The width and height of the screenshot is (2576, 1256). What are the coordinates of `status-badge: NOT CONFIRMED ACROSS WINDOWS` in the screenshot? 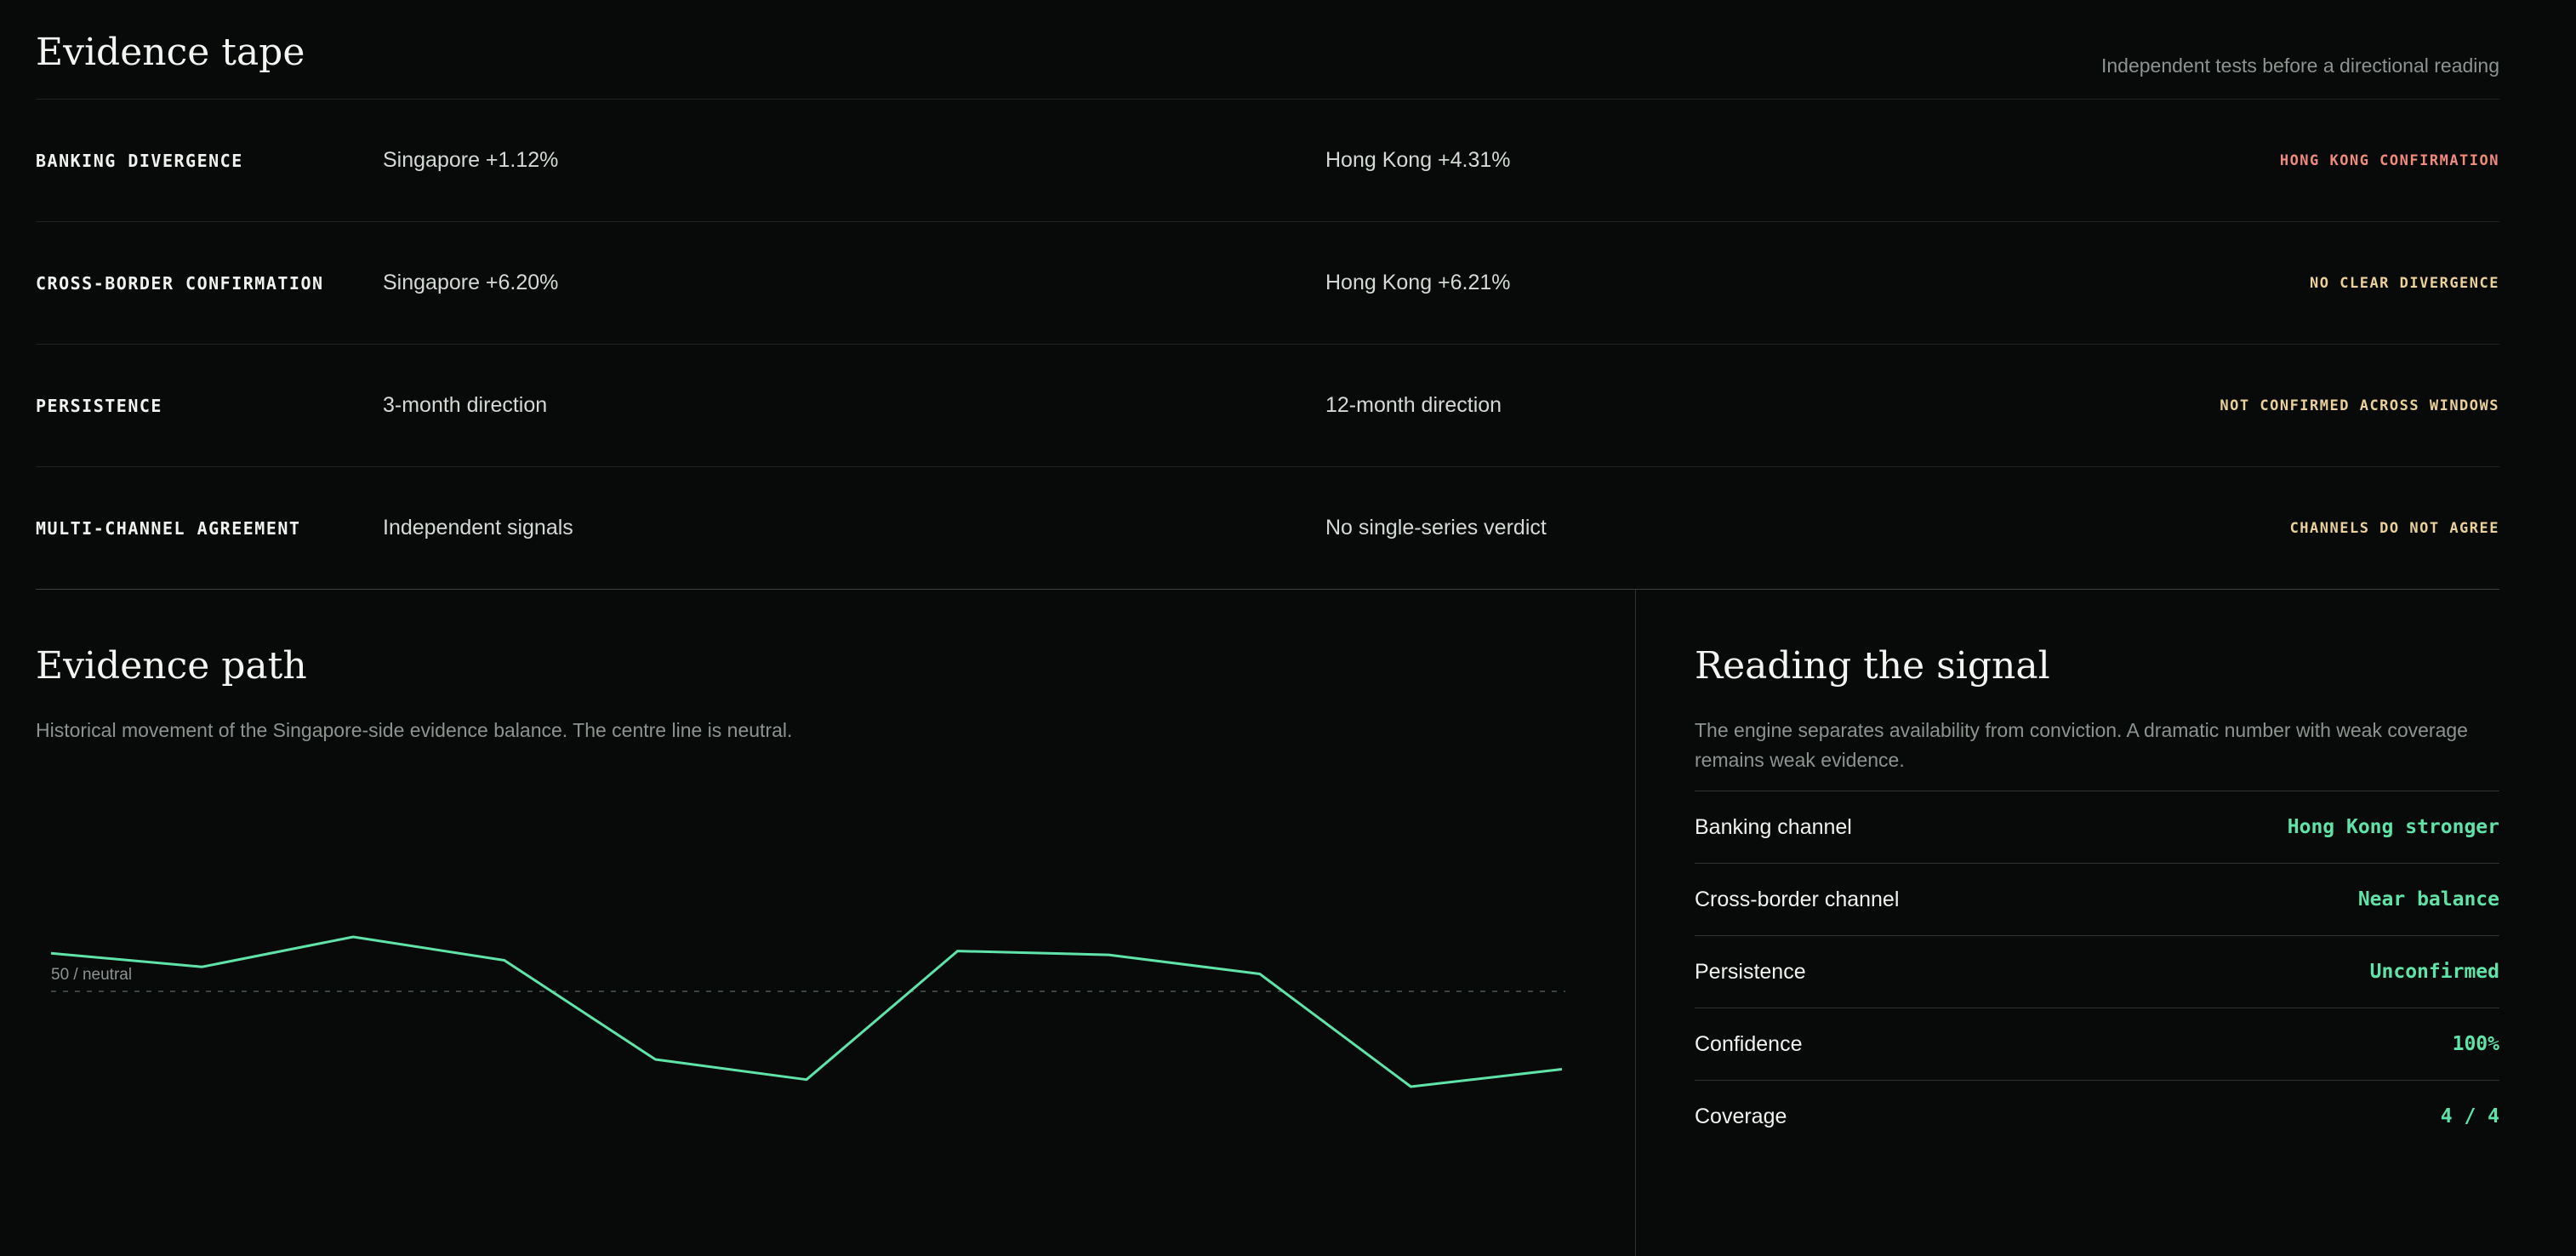 It's located at (2359, 405).